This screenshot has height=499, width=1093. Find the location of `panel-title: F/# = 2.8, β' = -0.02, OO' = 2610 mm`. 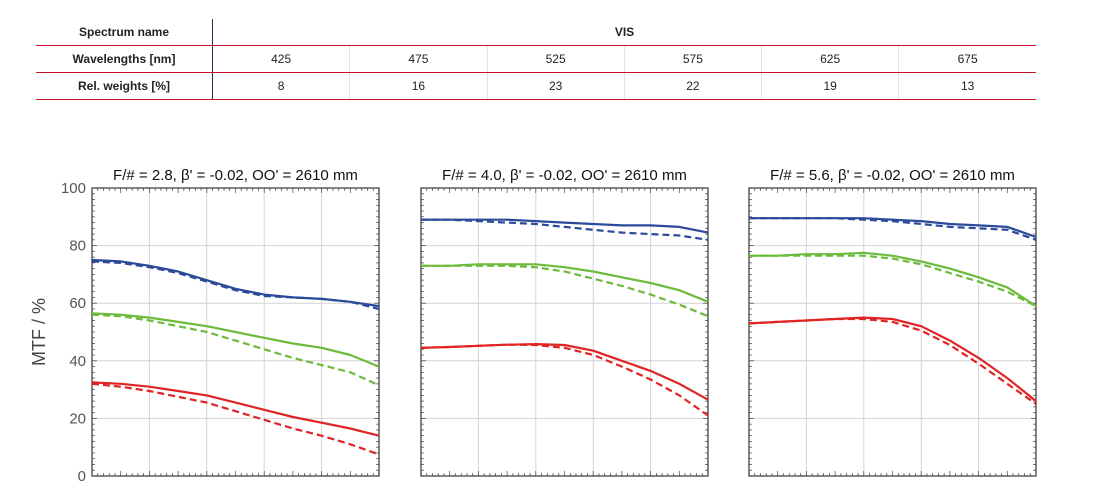

panel-title: F/# = 2.8, β' = -0.02, OO' = 2610 mm is located at coordinates (235, 175).